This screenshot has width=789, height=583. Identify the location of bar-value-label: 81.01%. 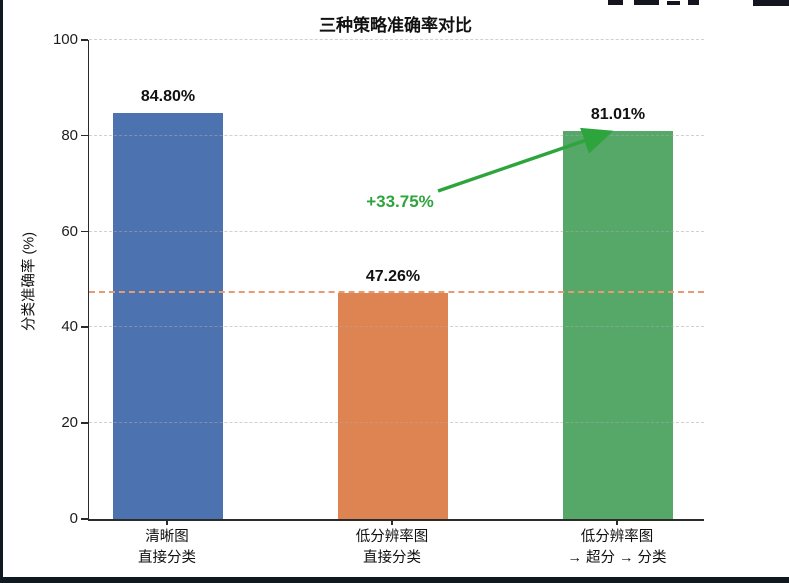
(618, 114).